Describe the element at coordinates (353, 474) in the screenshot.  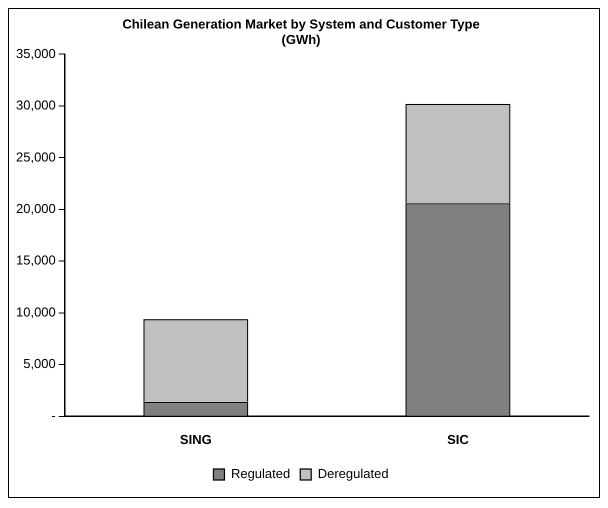
I see `legend-label: Deregulated` at that location.